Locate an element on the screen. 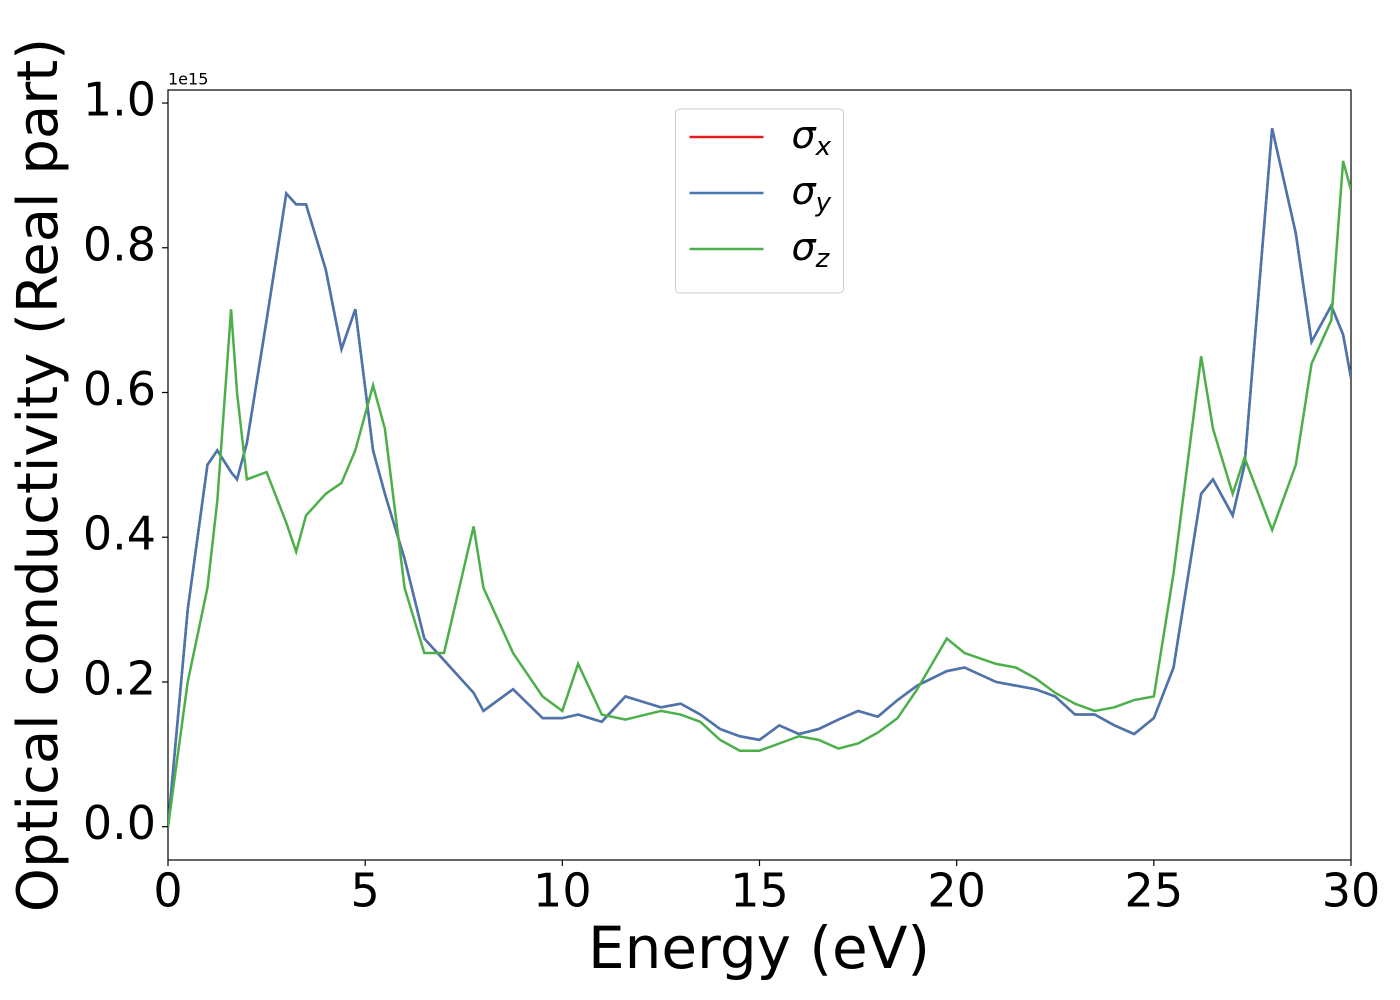 This screenshot has width=1400, height=1000. legend-box is located at coordinates (759, 201).